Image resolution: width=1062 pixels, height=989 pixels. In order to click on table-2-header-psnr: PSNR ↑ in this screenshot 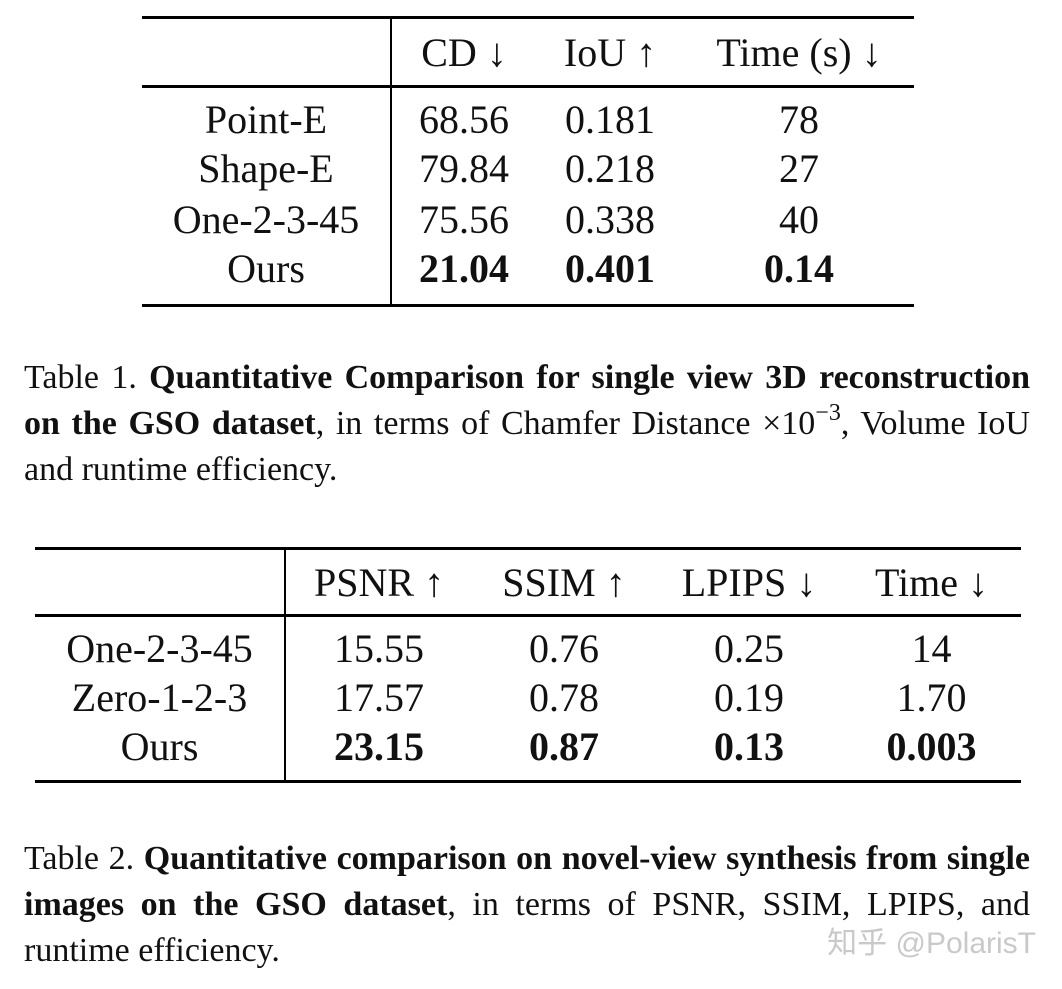, I will do `click(378, 582)`.